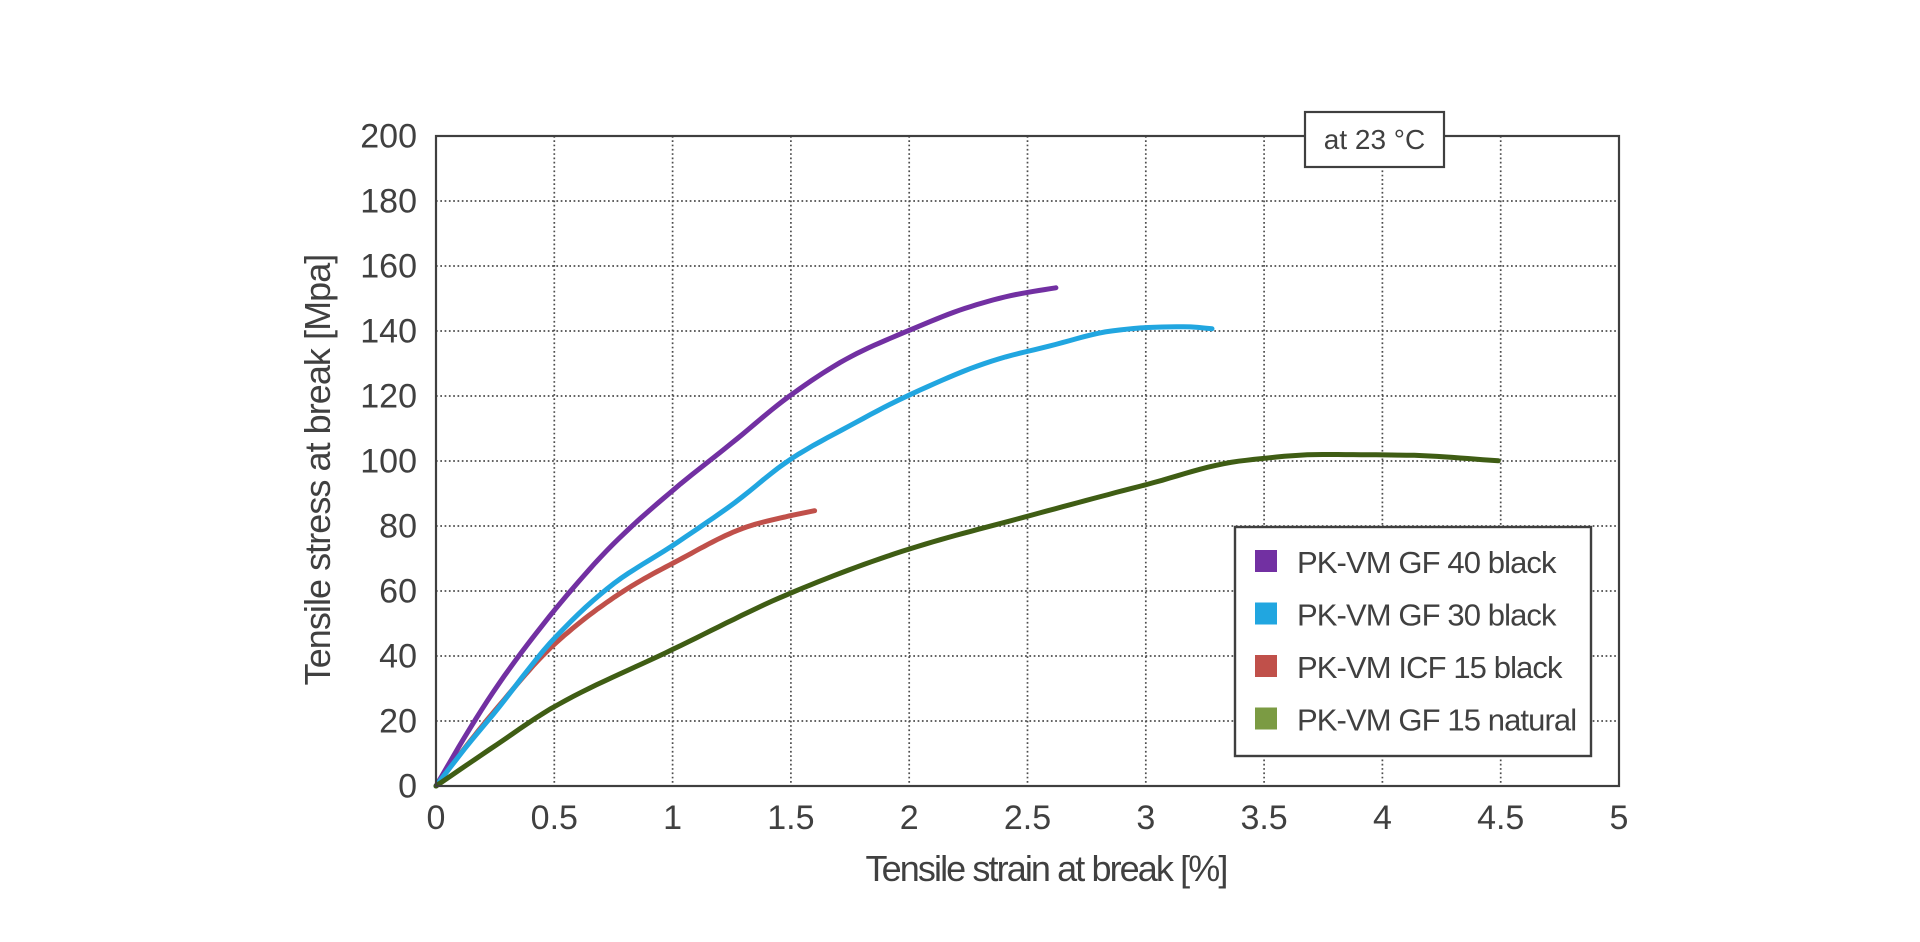  Describe the element at coordinates (398, 657) in the screenshot. I see `svg-text: 40` at that location.